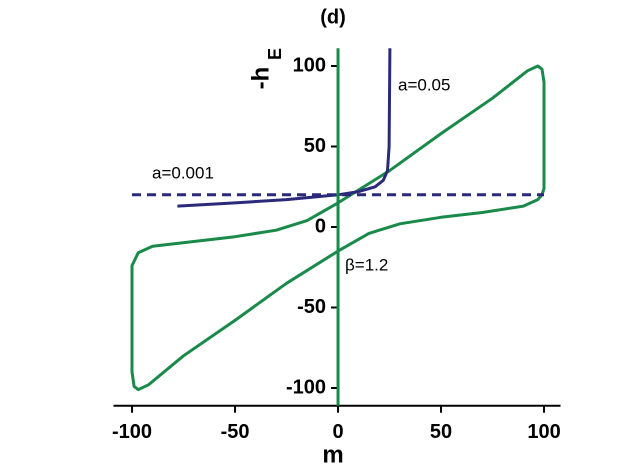 The height and width of the screenshot is (470, 622). Describe the element at coordinates (309, 65) in the screenshot. I see `y-tick-label: 100` at that location.